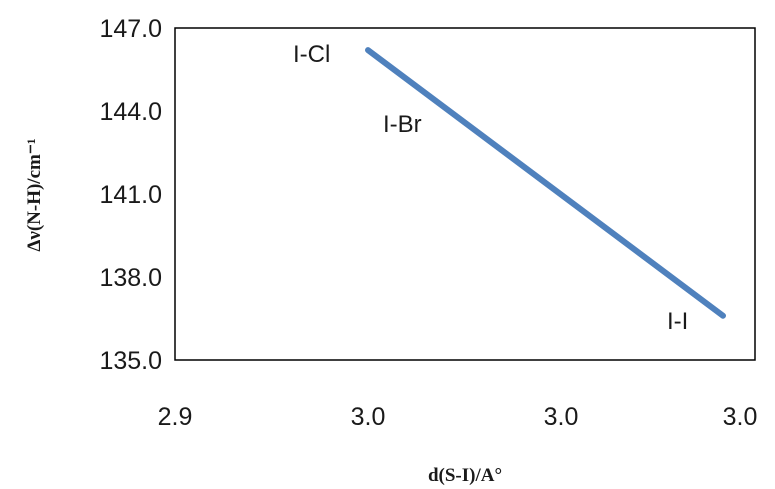  Describe the element at coordinates (458, 417) in the screenshot. I see `x-axis-ticks: 2.9 3.0 3.0 3.0` at that location.